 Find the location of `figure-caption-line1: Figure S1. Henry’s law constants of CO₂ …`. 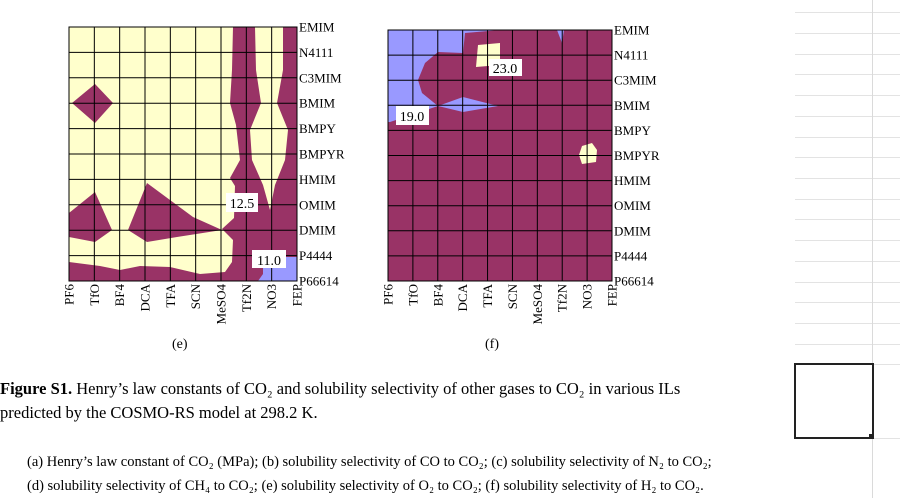

figure-caption-line1: Figure S1. Henry’s law constants of CO₂ … is located at coordinates (340, 389).